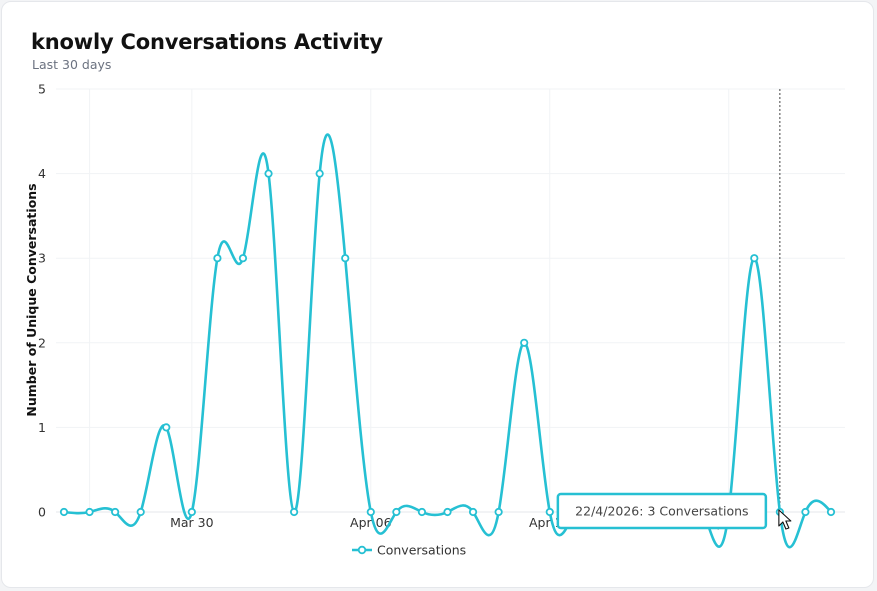  I want to click on legend-swatch-marker, so click(362, 550).